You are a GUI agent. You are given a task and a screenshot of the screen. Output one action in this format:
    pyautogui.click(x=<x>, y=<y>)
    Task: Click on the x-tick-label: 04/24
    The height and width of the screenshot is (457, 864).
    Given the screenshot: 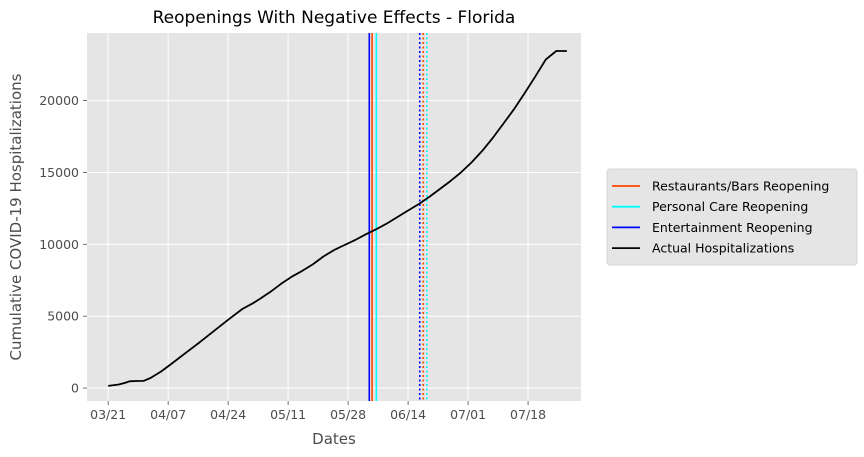 What is the action you would take?
    pyautogui.click(x=228, y=414)
    